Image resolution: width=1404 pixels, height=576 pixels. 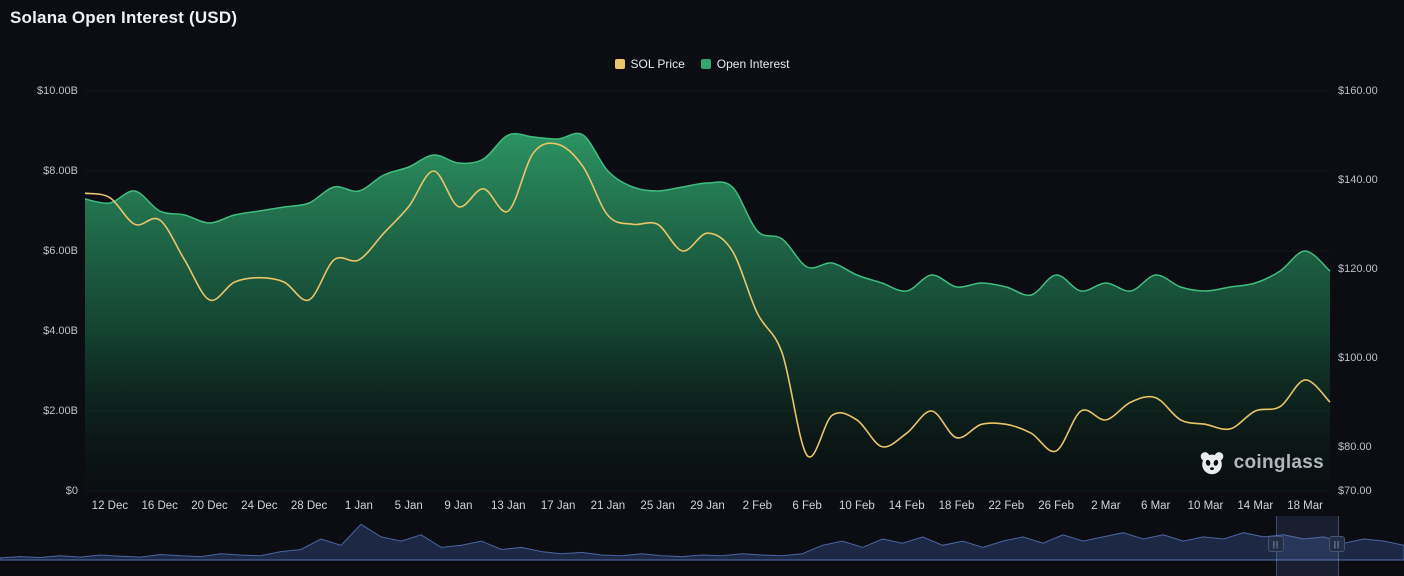 I want to click on navigator-selection, so click(x=1307, y=546).